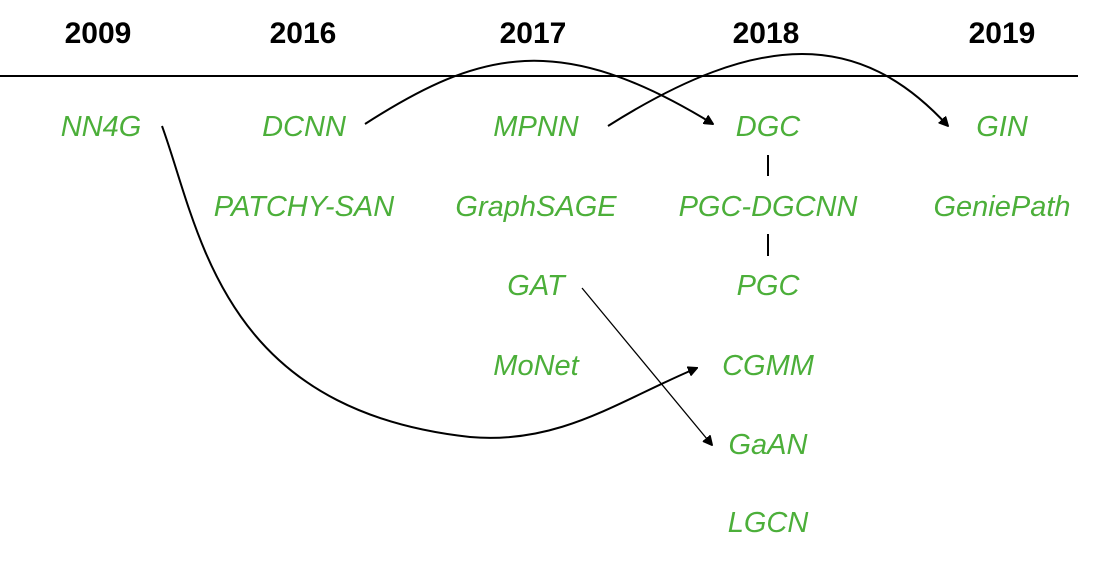 The width and height of the screenshot is (1102, 568). What do you see at coordinates (536, 286) in the screenshot?
I see `model-gat: GAT` at bounding box center [536, 286].